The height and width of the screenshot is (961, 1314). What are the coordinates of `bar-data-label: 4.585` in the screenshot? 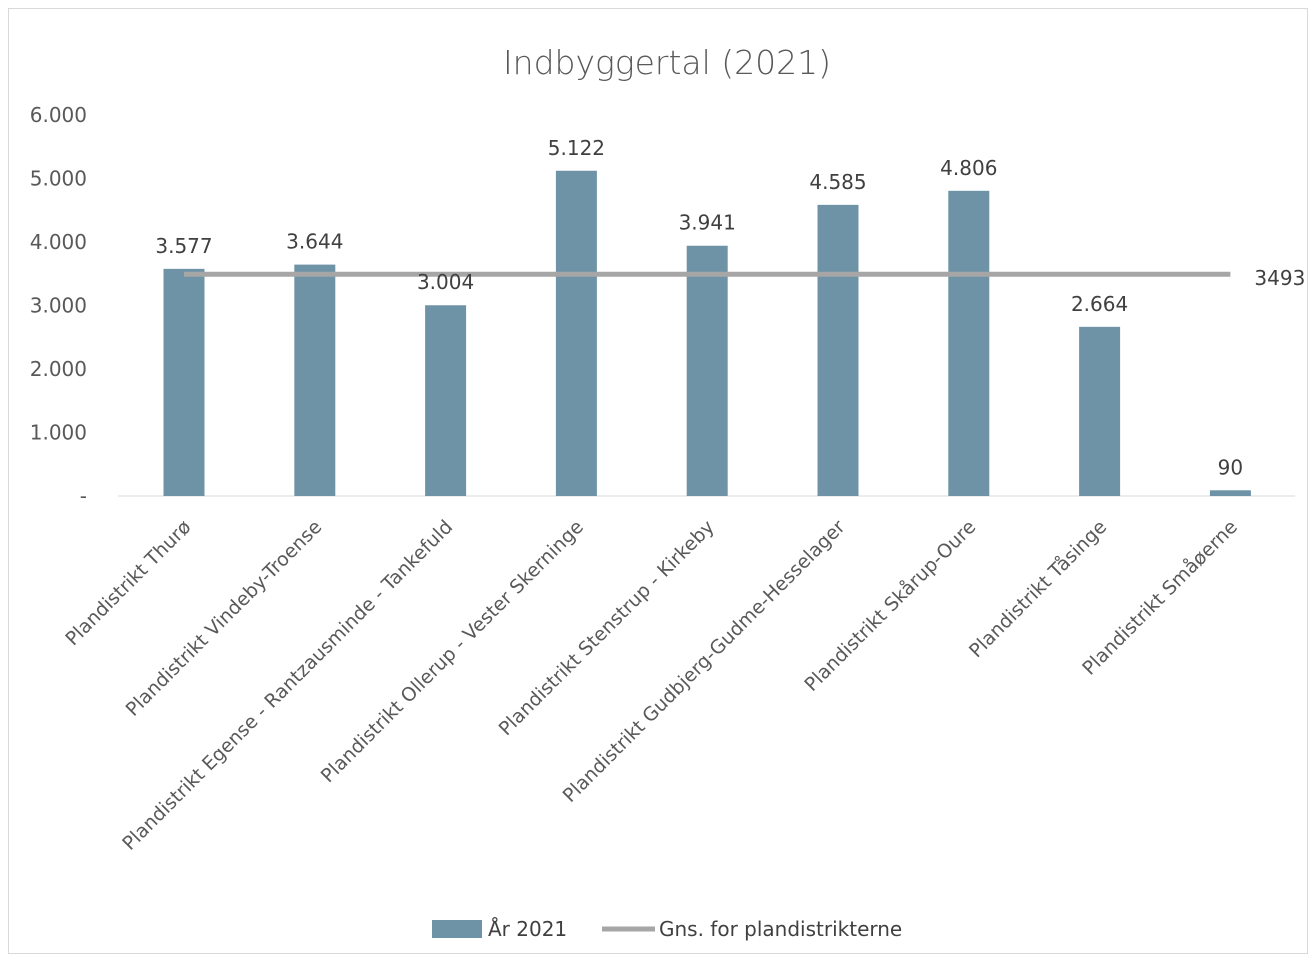 It's located at (837, 182).